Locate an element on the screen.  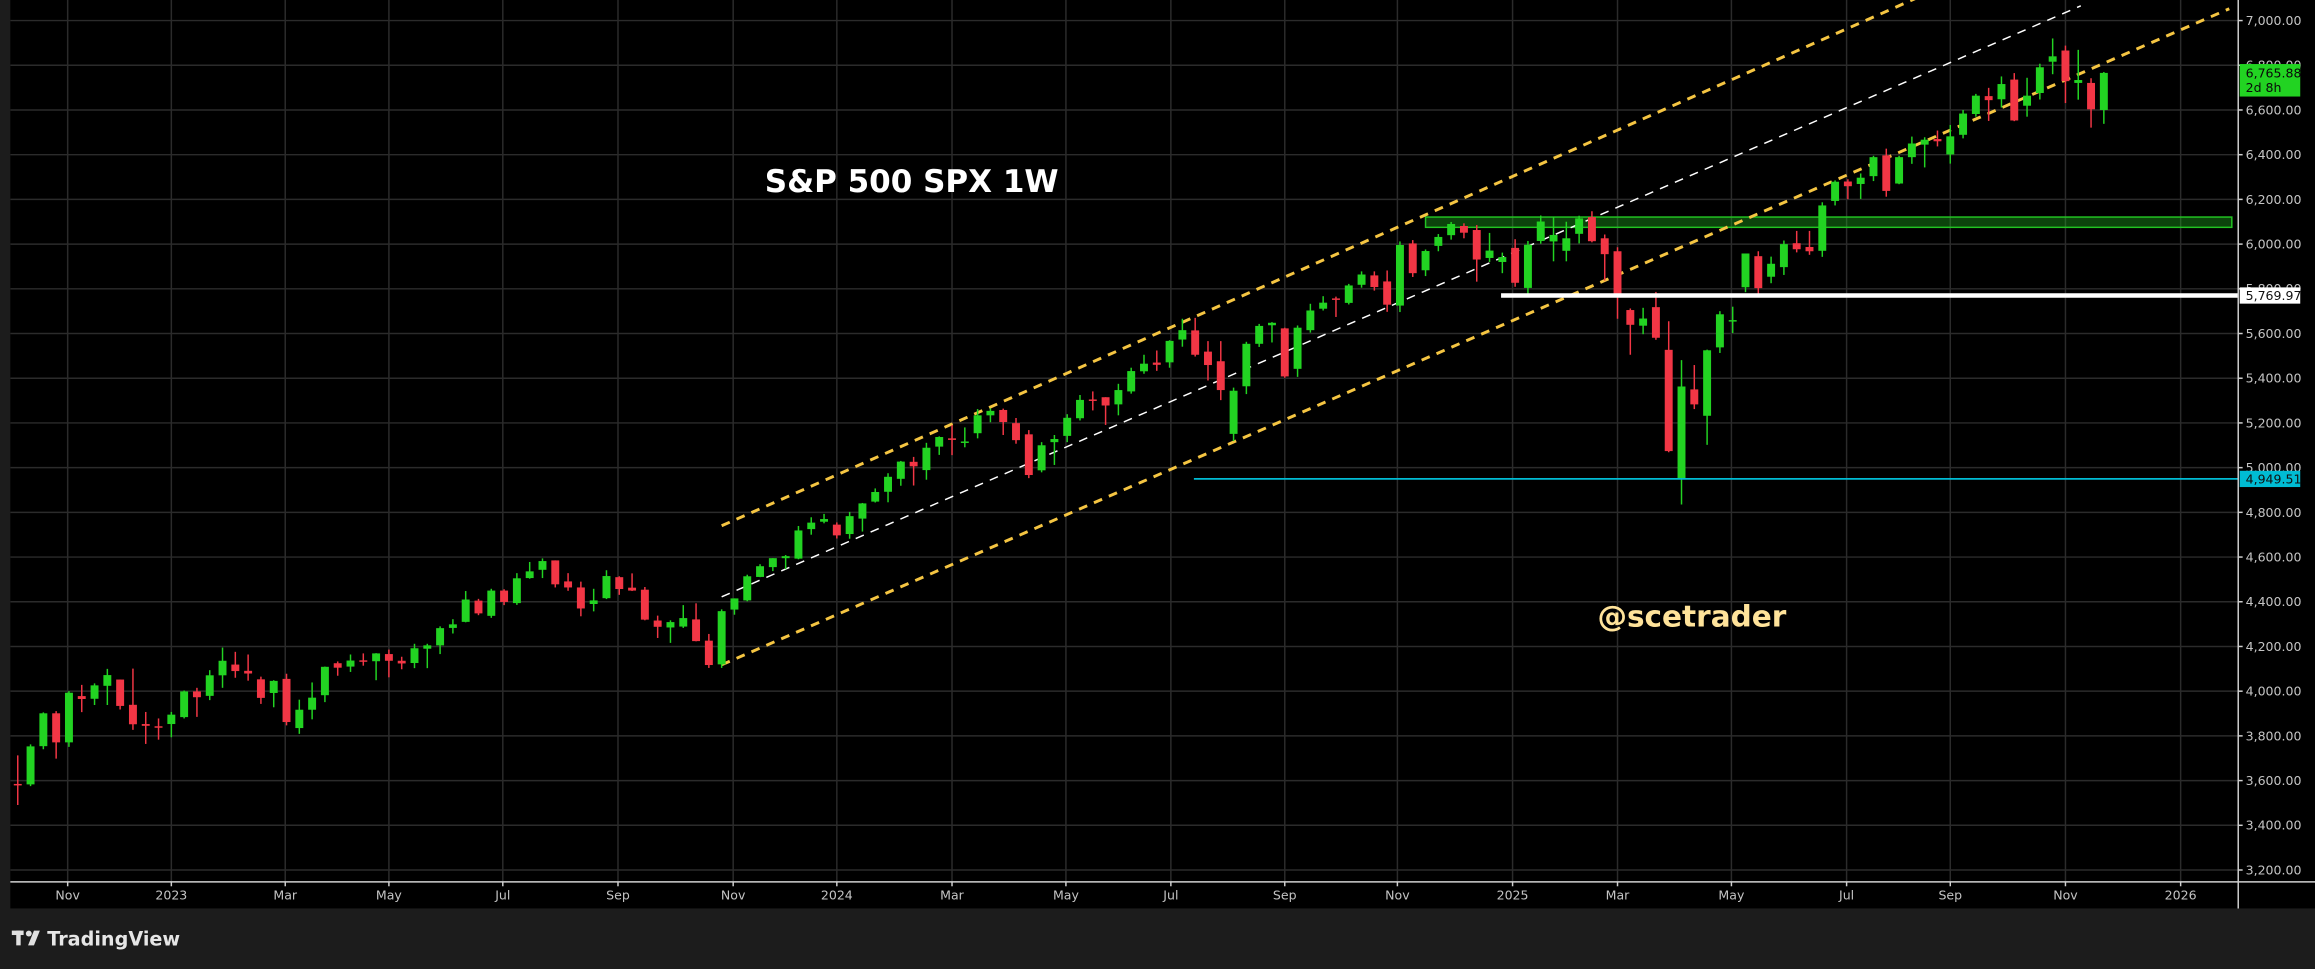
level-label-box is located at coordinates (2270, 295).